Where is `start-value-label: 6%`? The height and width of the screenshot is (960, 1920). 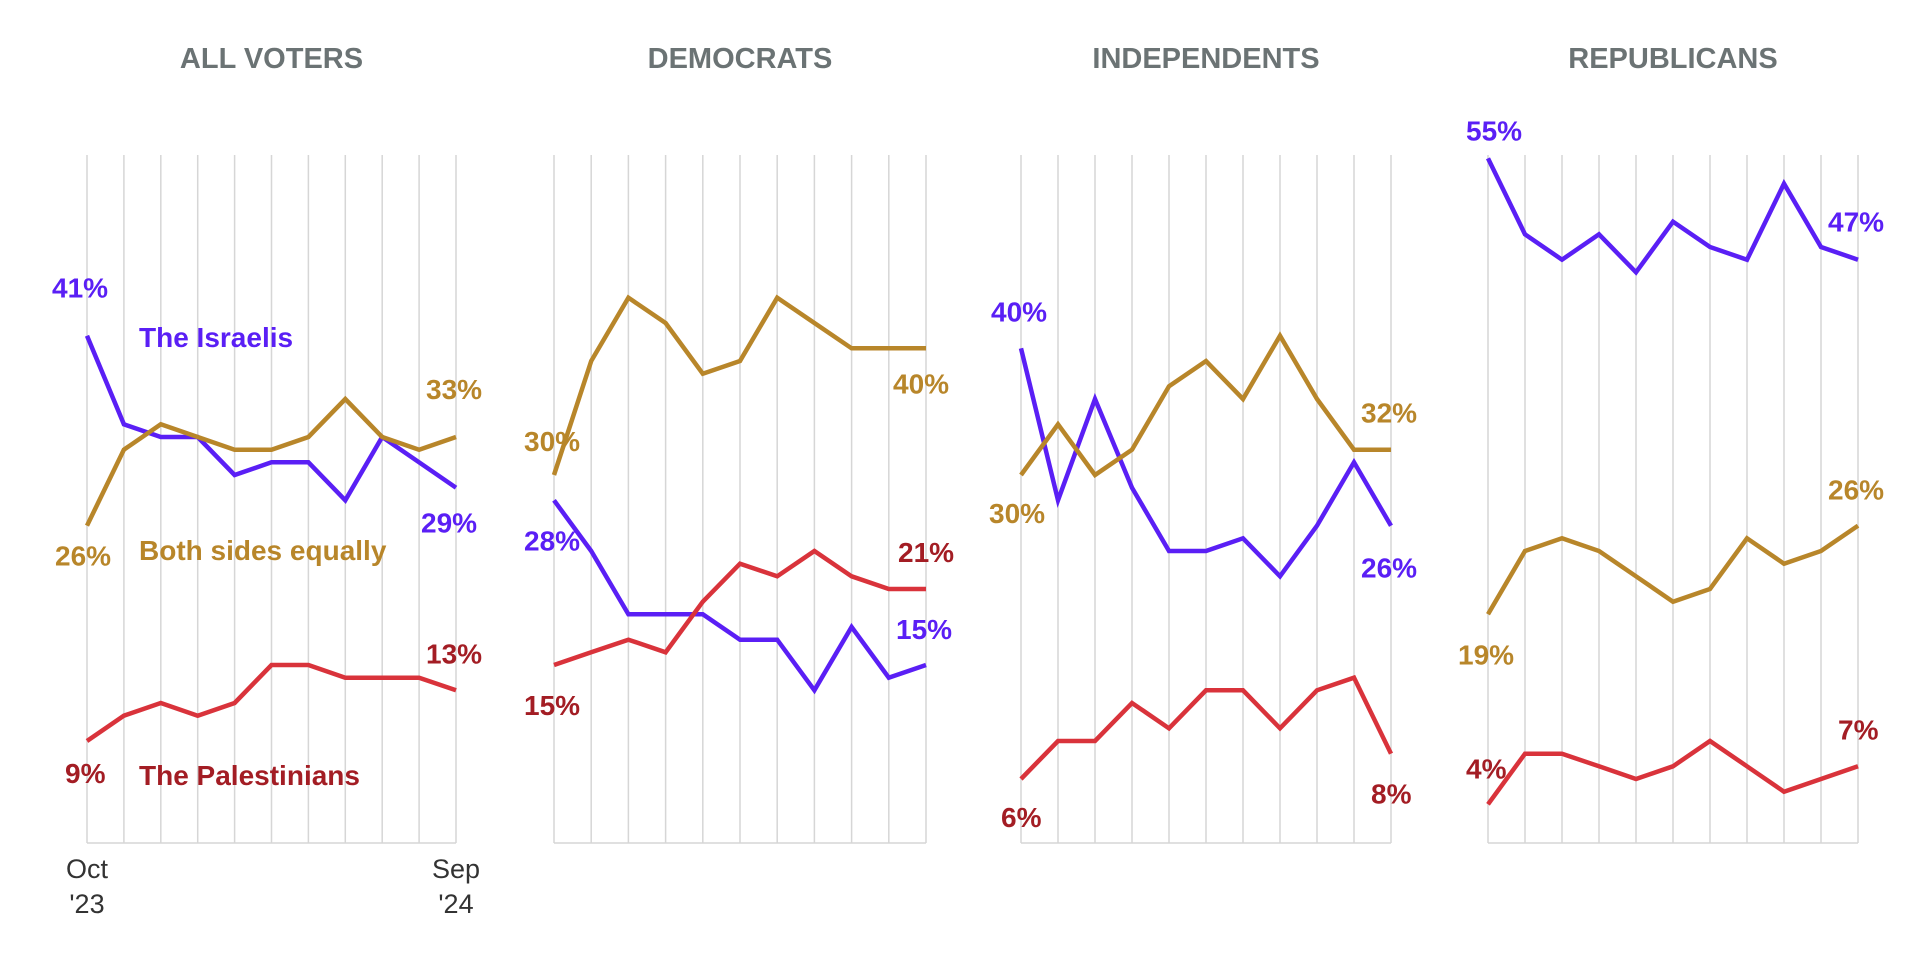
start-value-label: 6% is located at coordinates (1021, 817).